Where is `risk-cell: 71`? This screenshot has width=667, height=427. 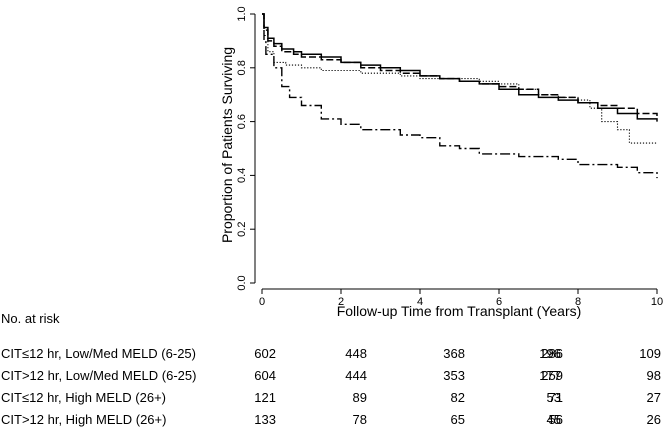
risk-cell: 71 is located at coordinates (555, 397).